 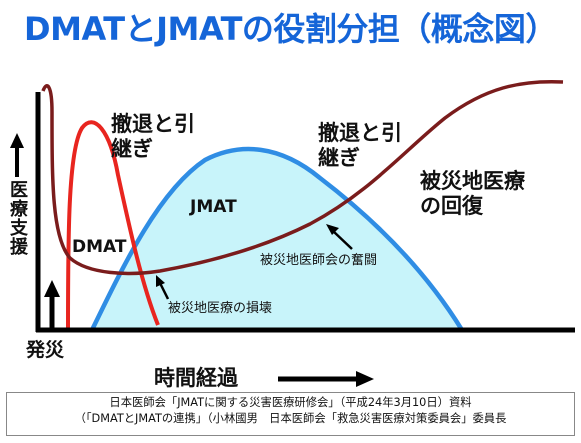 What do you see at coordinates (220, 308) in the screenshot?
I see `local-damage-label: 被災地医療の損壊` at bounding box center [220, 308].